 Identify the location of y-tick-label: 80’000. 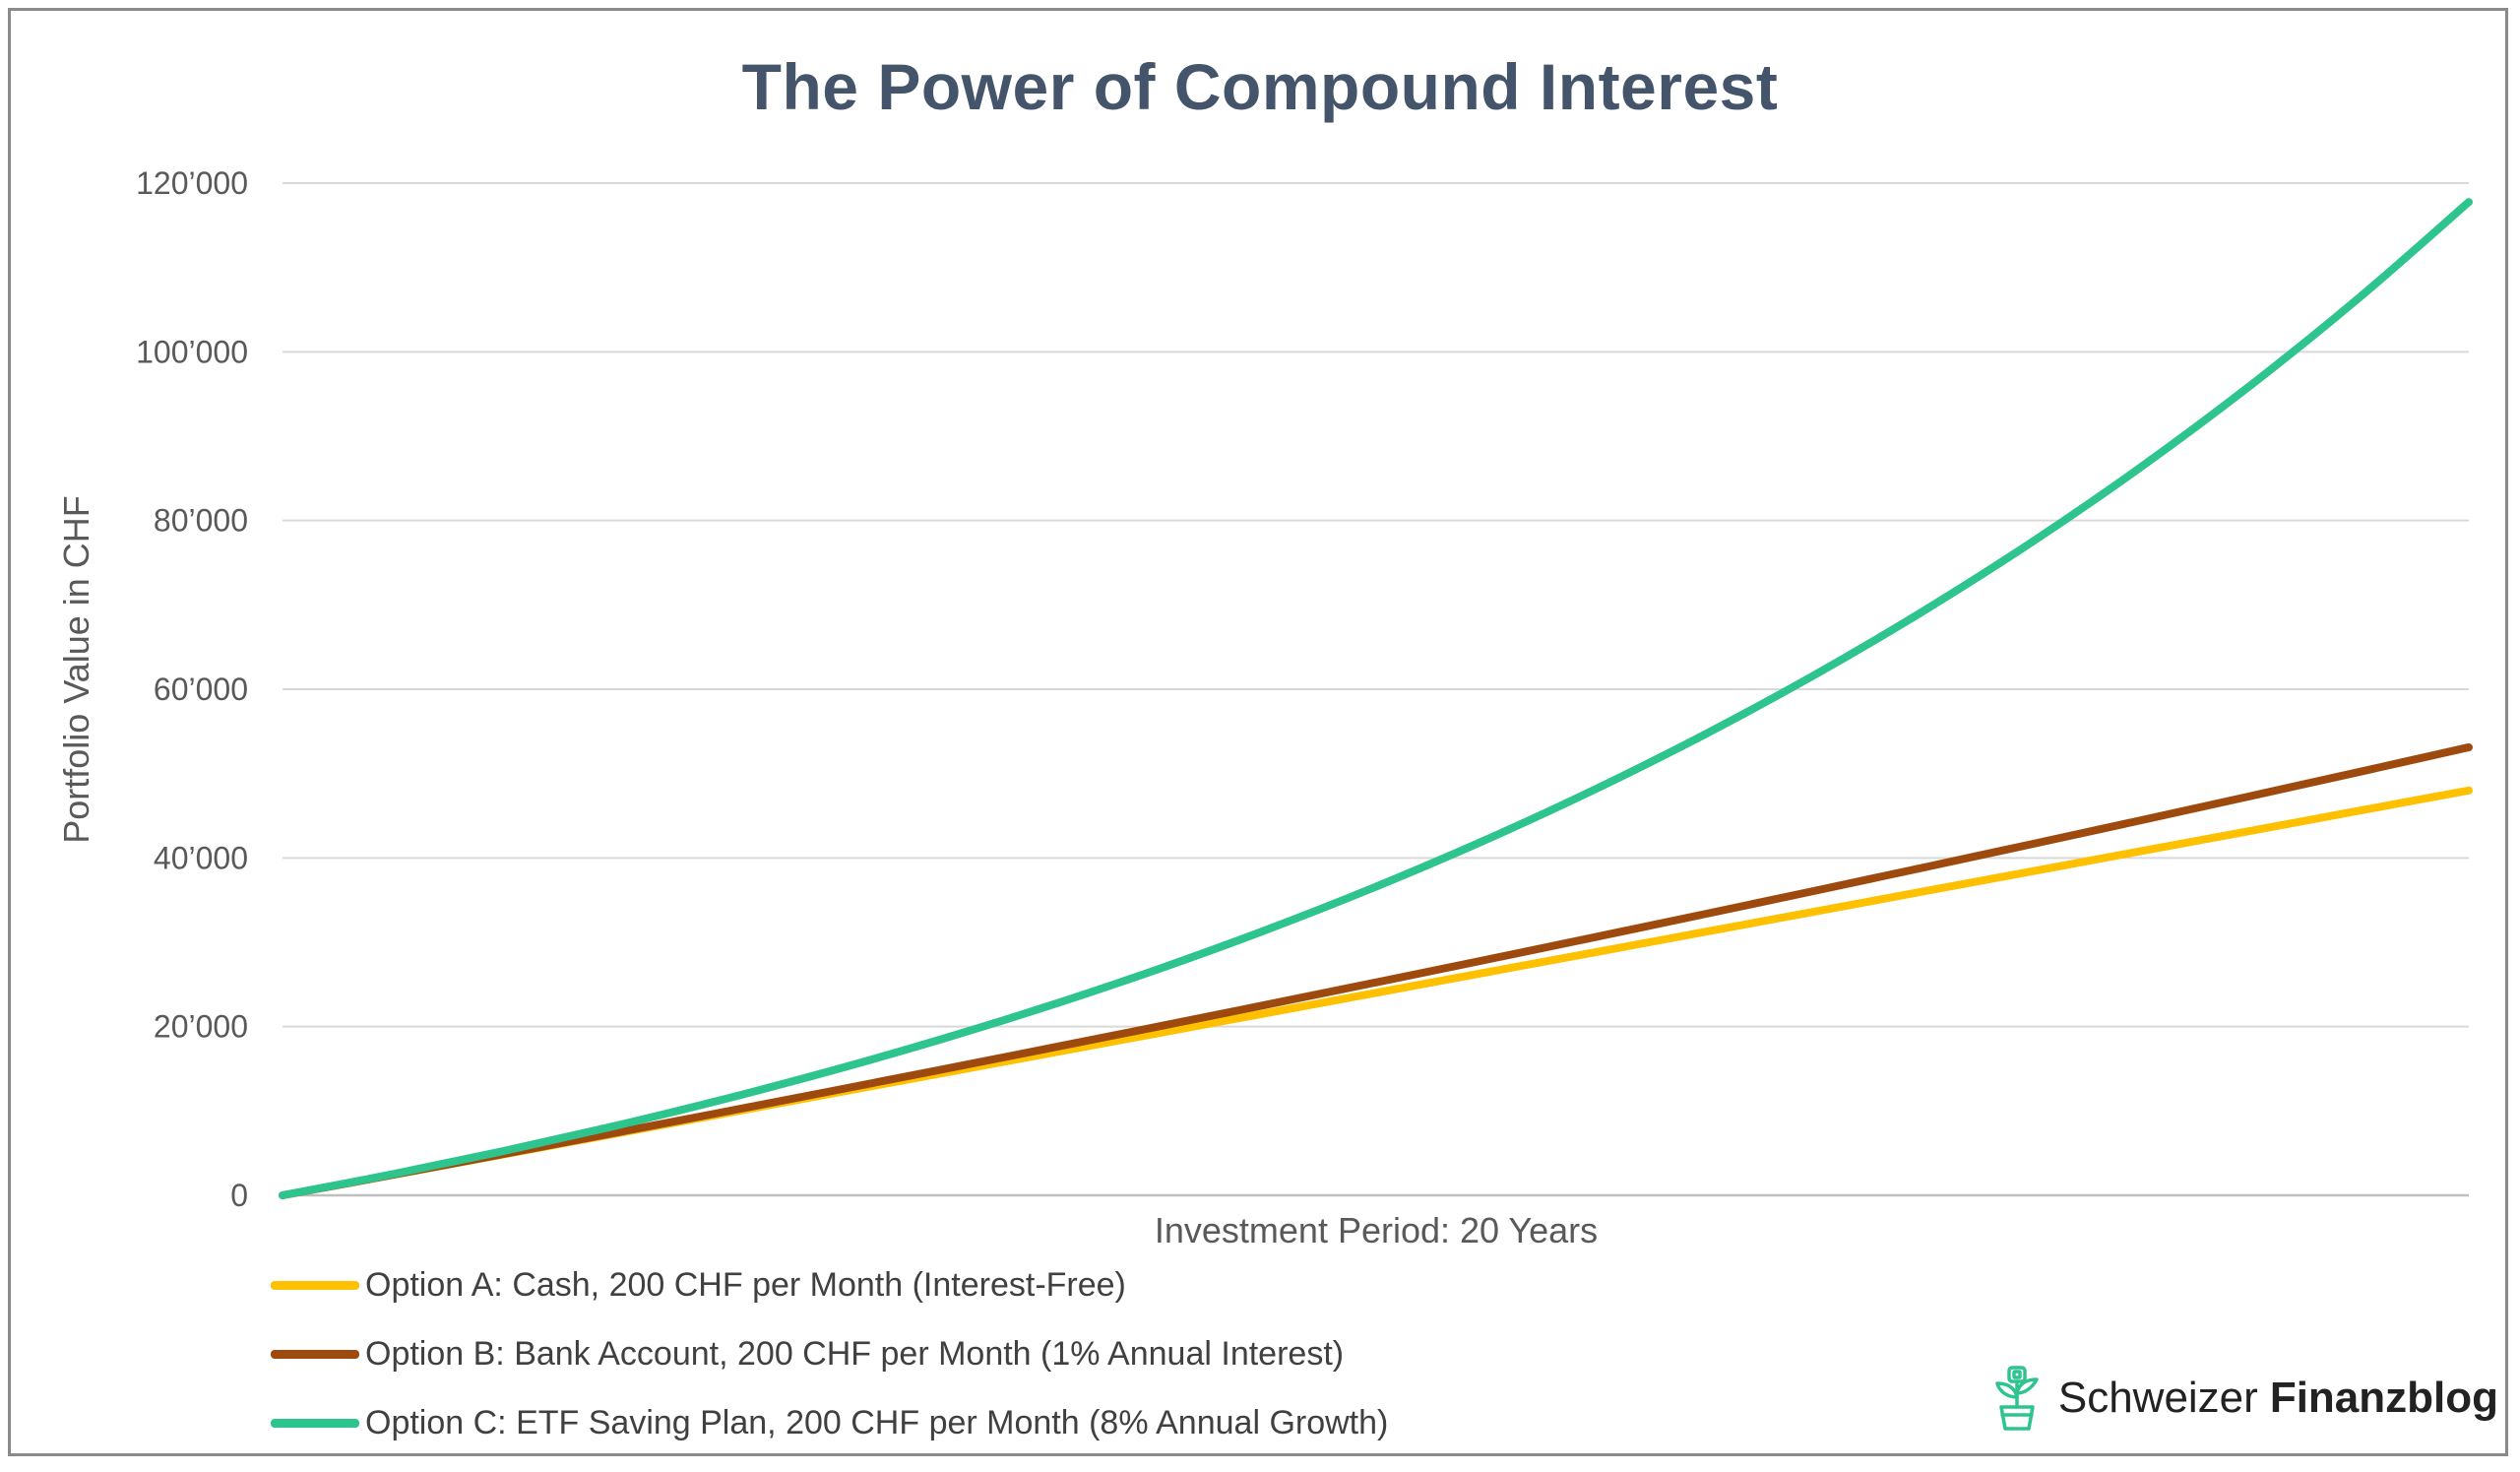
(201, 521).